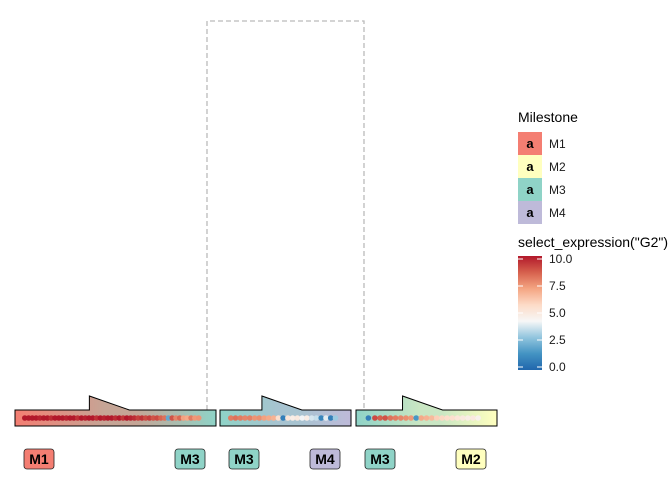 The width and height of the screenshot is (672, 480). I want to click on milestone-label-m1: M1, so click(39, 459).